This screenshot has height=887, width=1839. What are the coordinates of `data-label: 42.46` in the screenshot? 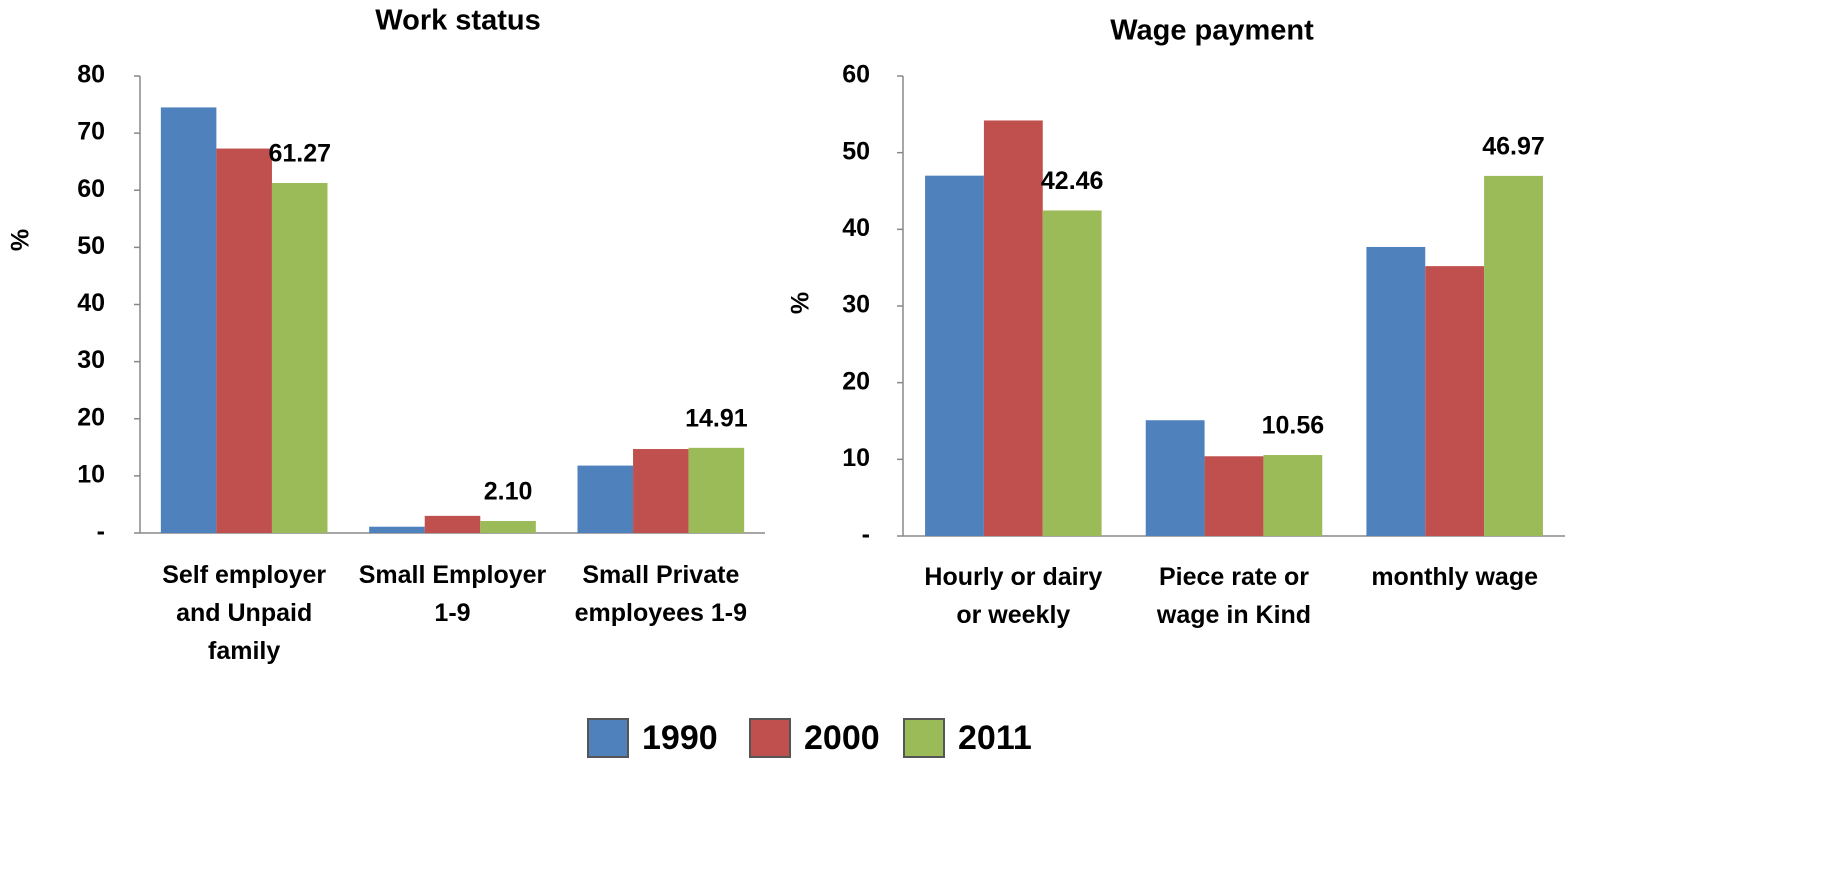 It's located at (1072, 181).